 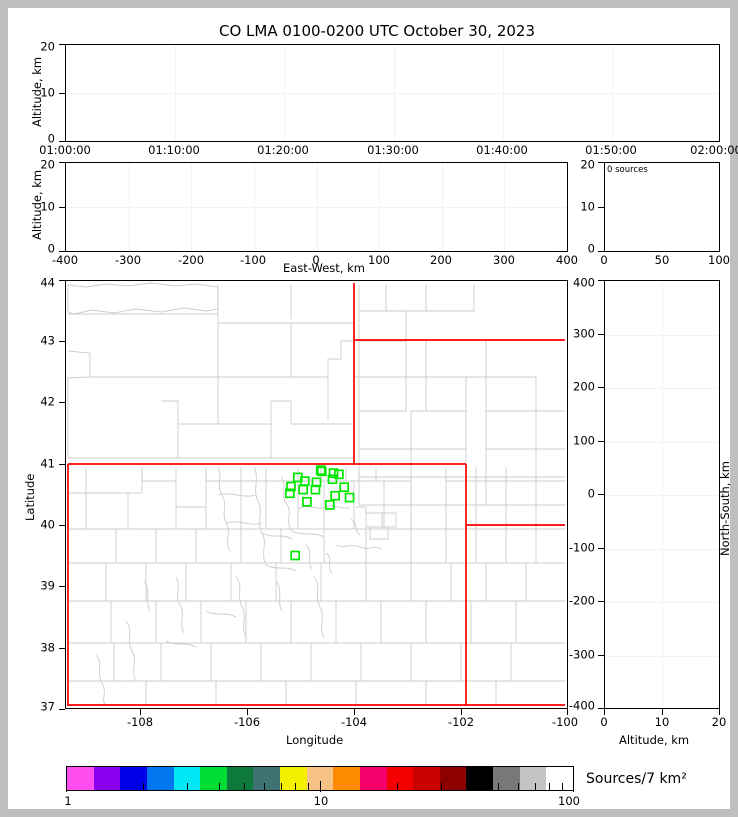 I want to click on tick-map-y39, so click(x=62, y=586).